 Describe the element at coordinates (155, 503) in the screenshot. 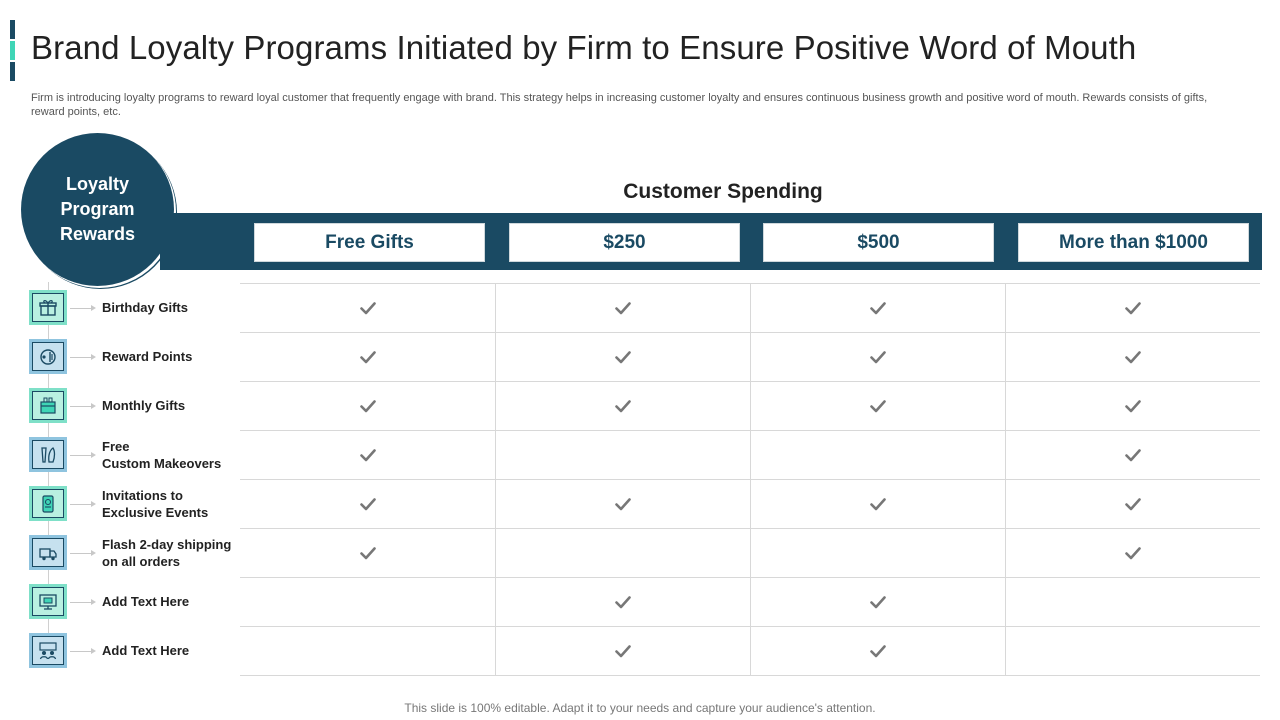

I see `row-label: Invitations to Exclusive Events` at that location.